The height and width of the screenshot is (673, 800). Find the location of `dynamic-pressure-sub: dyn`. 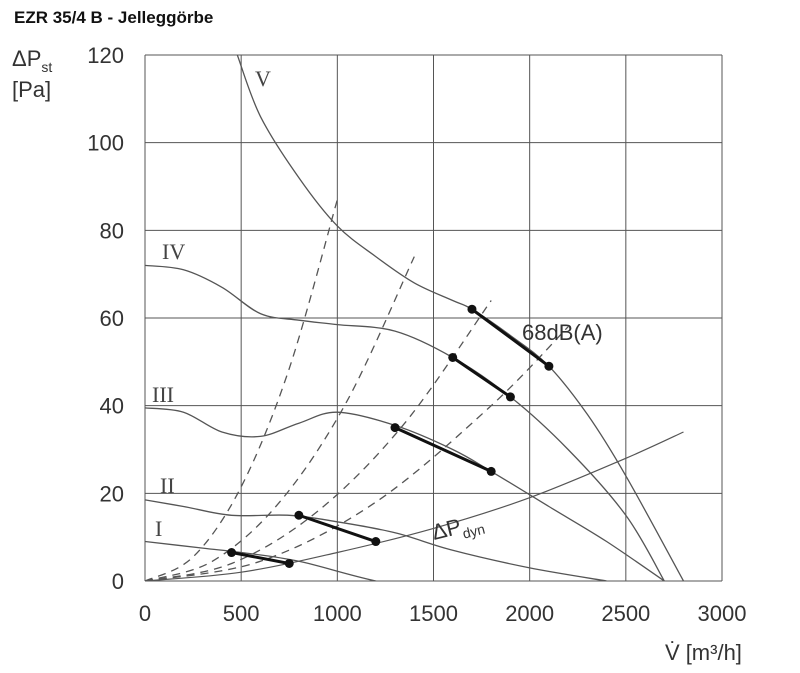

dynamic-pressure-sub: dyn is located at coordinates (474, 531).